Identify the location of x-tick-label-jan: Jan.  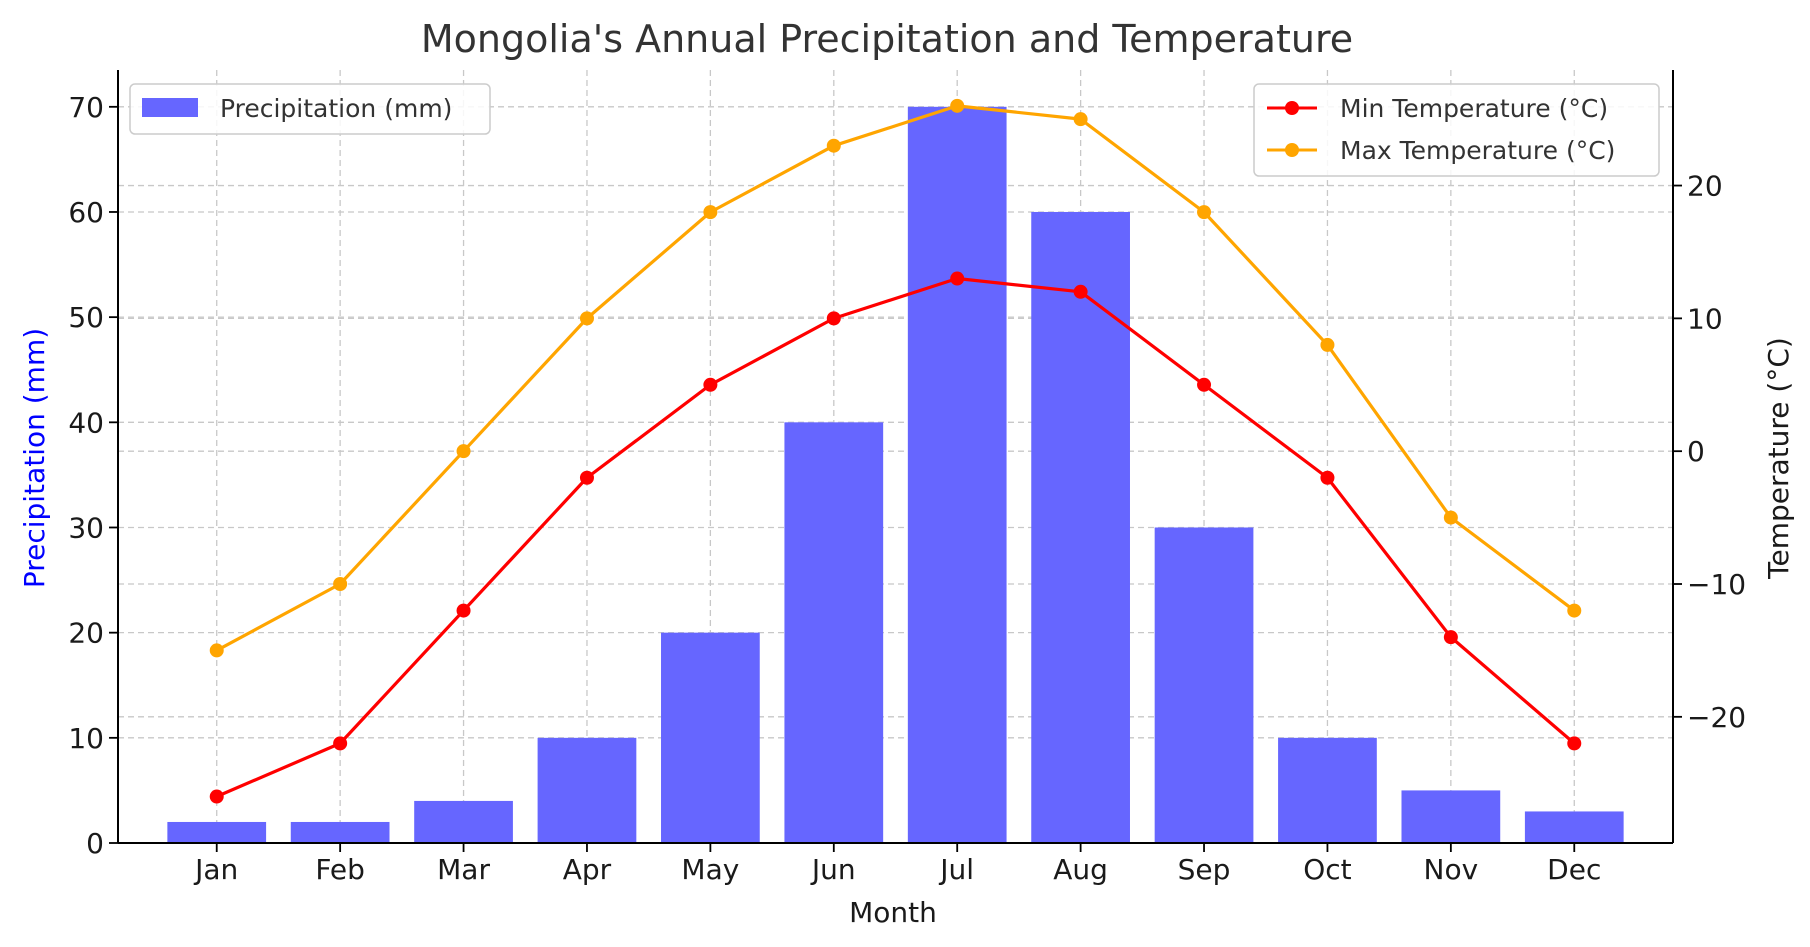
(215, 869).